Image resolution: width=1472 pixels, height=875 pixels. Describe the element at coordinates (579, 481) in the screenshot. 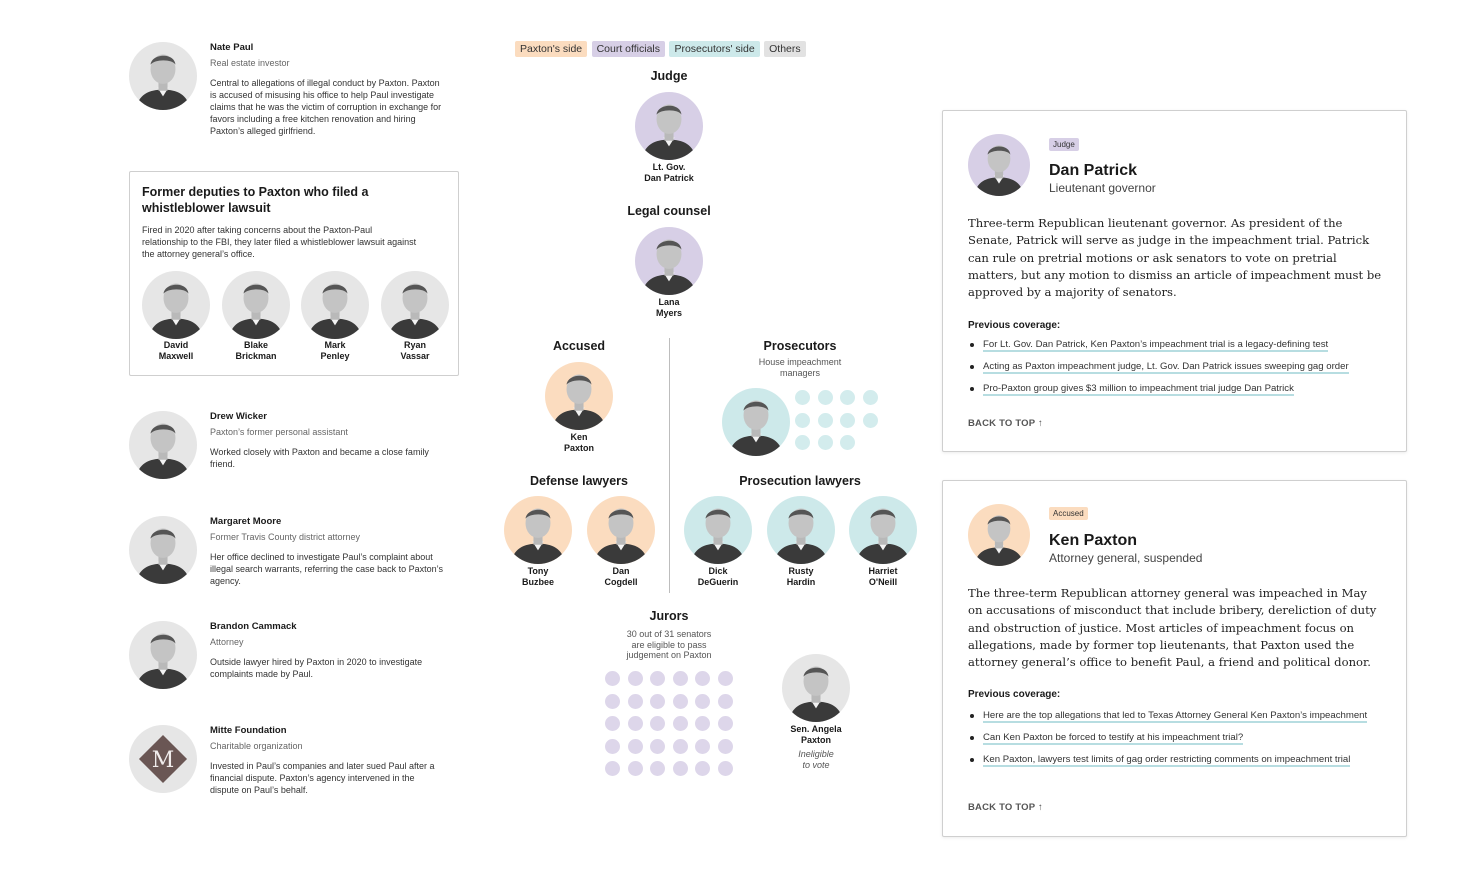

I see `defense-lawyers-heading: Defense lawyers` at that location.